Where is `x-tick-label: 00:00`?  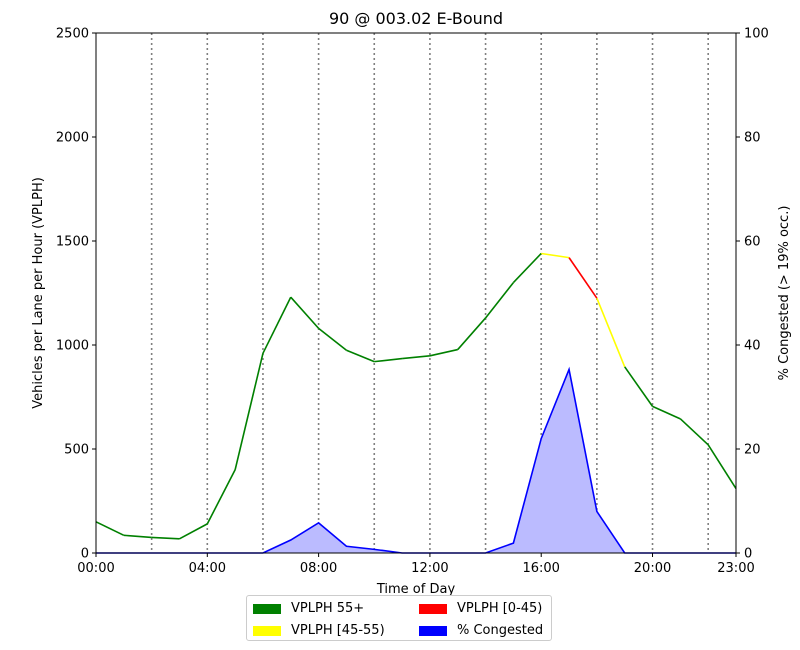
x-tick-label: 00:00 is located at coordinates (95, 568).